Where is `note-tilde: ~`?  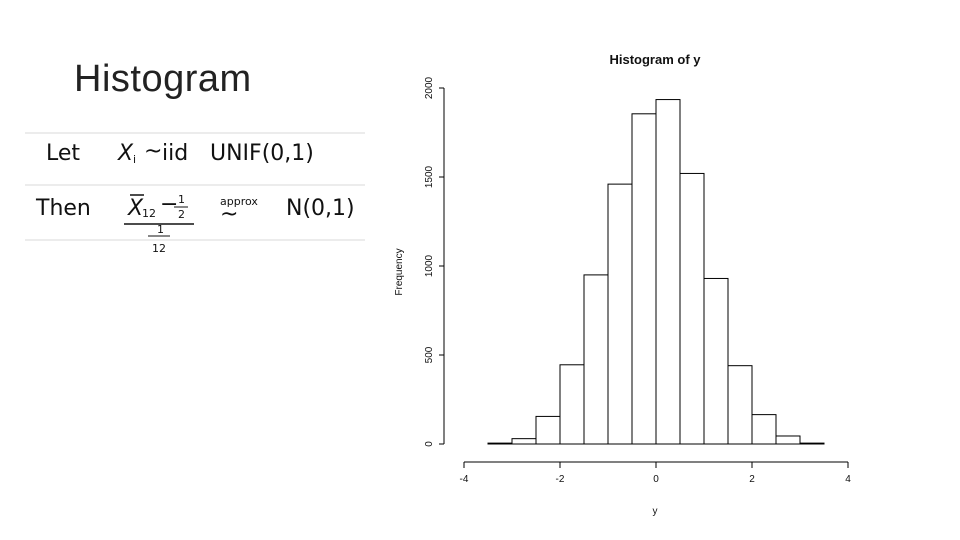 note-tilde: ~ is located at coordinates (153, 151).